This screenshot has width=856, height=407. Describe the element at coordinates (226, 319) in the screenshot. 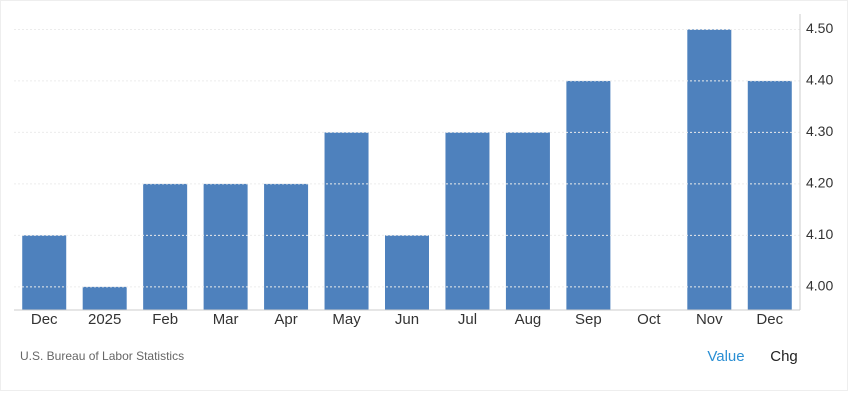

I see `x-tick-label: Mar` at that location.